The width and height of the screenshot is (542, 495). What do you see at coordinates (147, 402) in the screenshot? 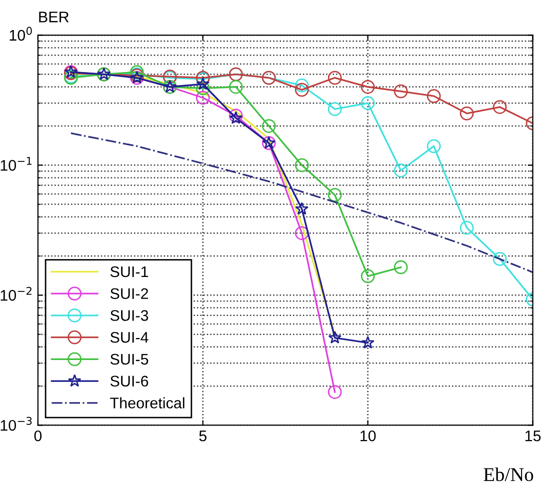
I see `legend-label: Theoretical` at bounding box center [147, 402].